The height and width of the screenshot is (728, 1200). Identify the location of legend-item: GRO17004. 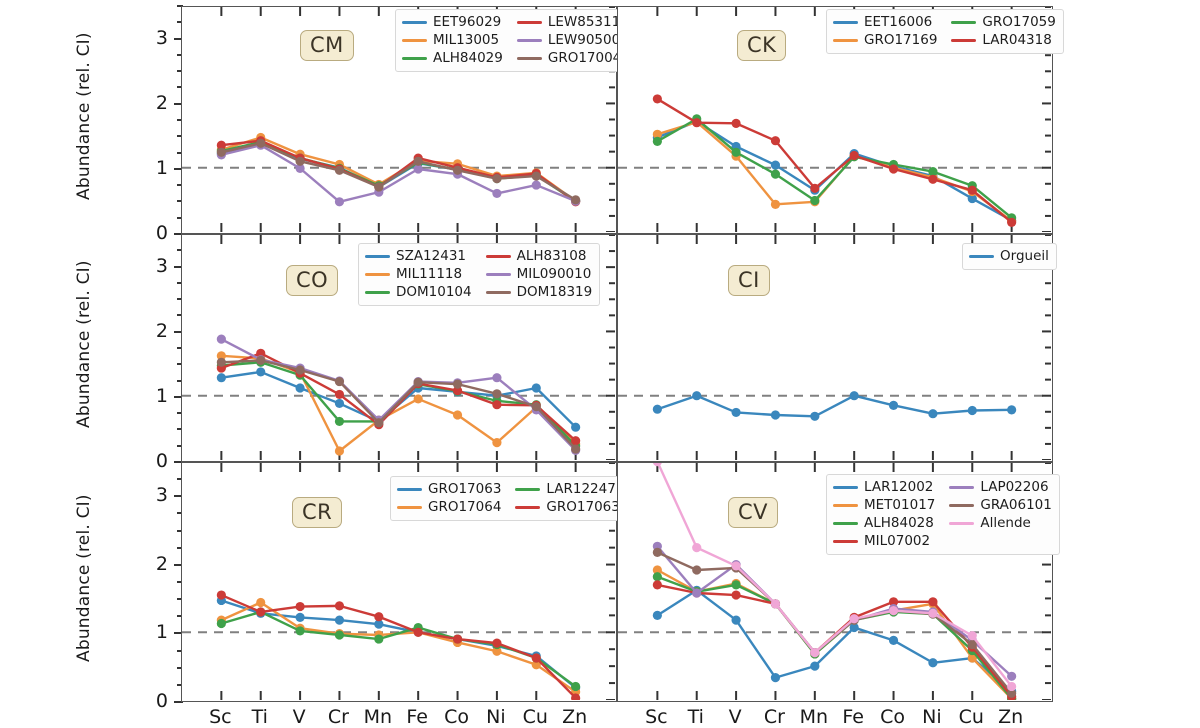
(569, 58).